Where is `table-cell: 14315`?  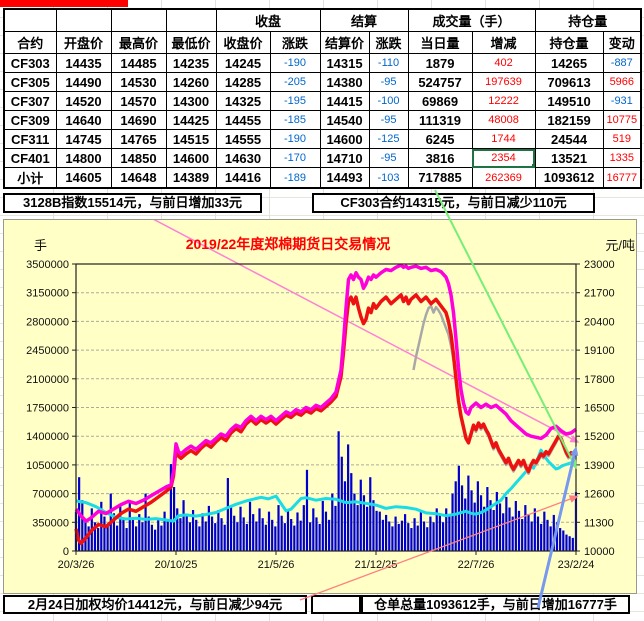
table-cell: 14315 is located at coordinates (344, 63).